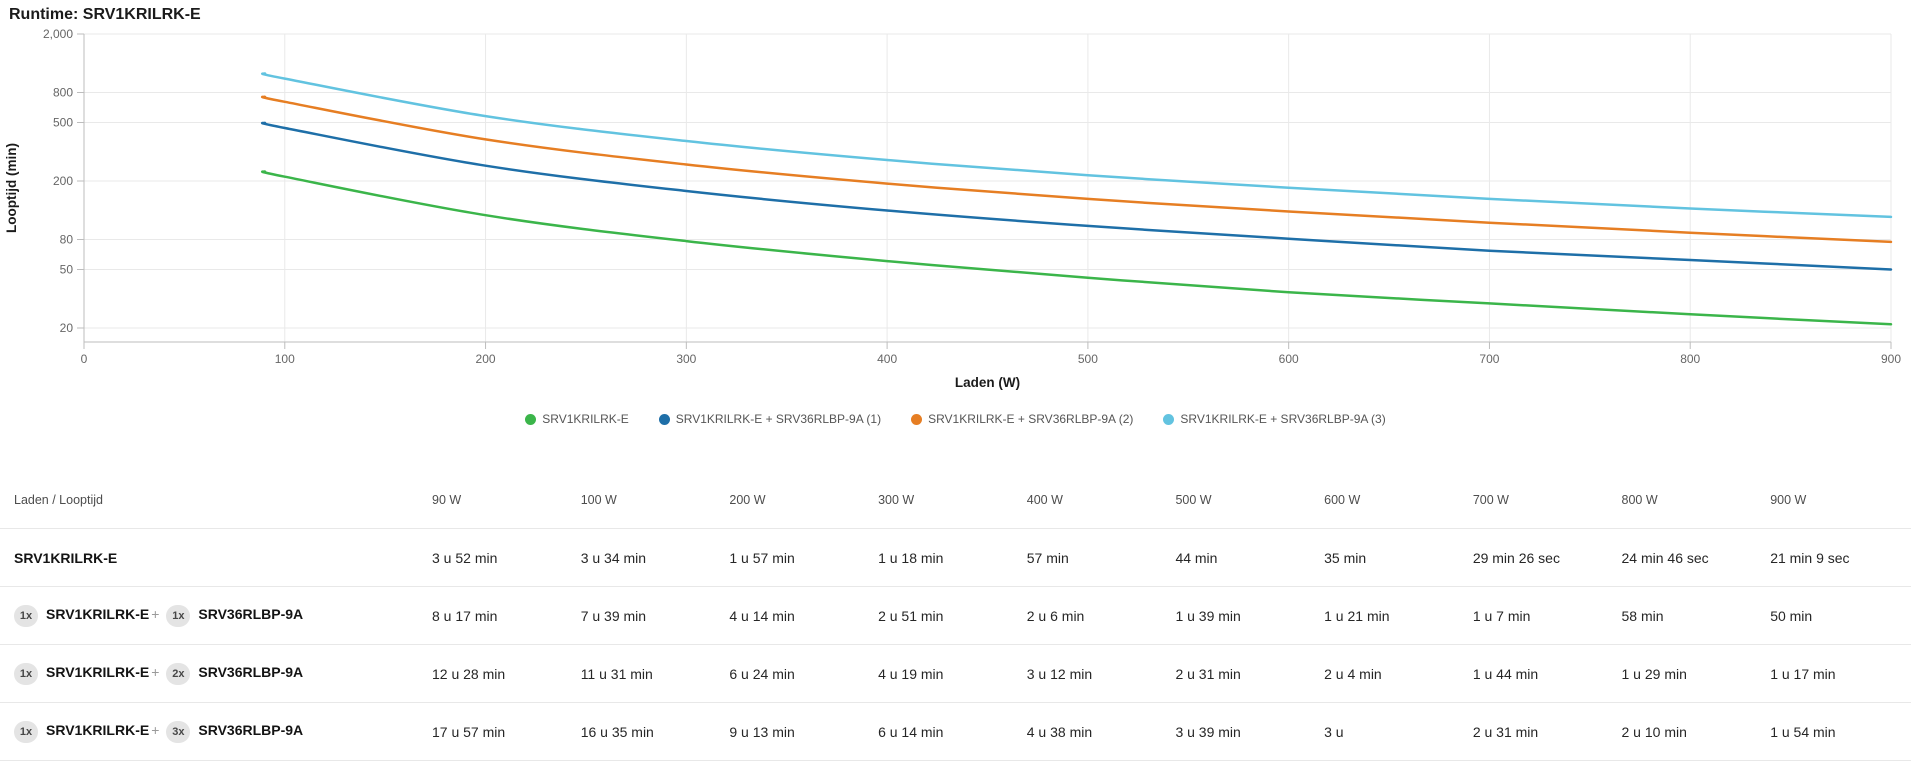  What do you see at coordinates (212, 557) in the screenshot?
I see `product-cell: SRV1KRILRK-E` at bounding box center [212, 557].